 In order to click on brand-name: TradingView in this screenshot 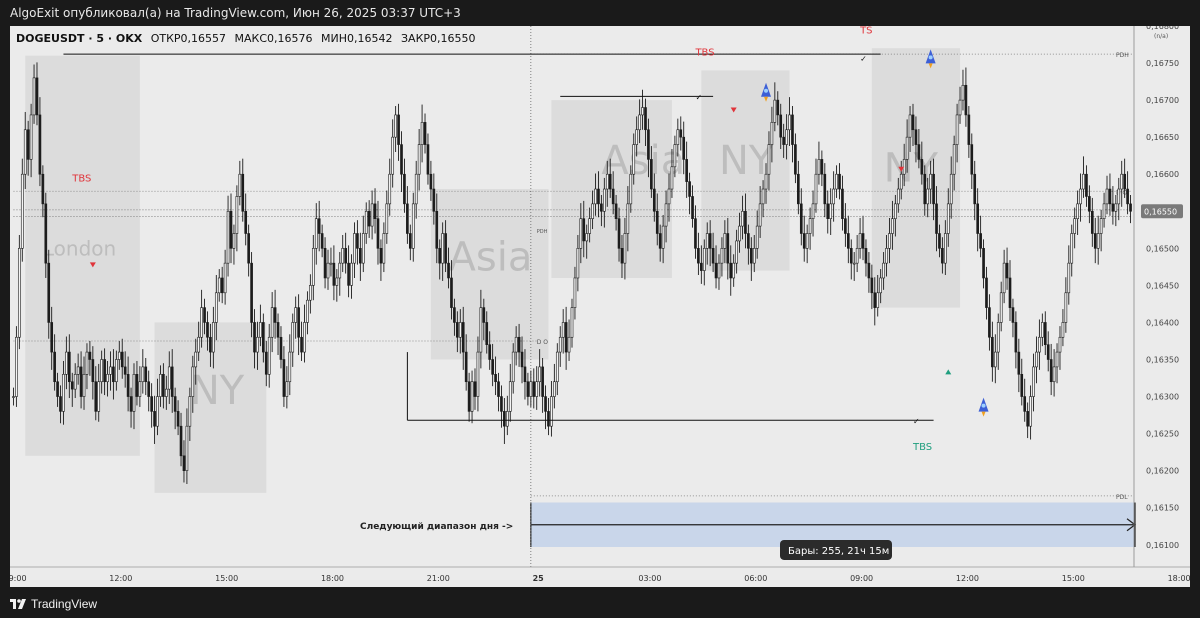, I will do `click(64, 604)`.